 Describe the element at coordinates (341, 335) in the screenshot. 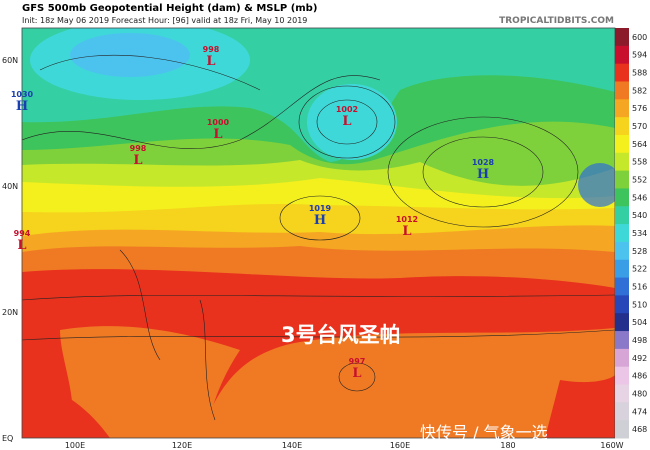

I see `overlay-caption: 3号台风圣帕` at that location.